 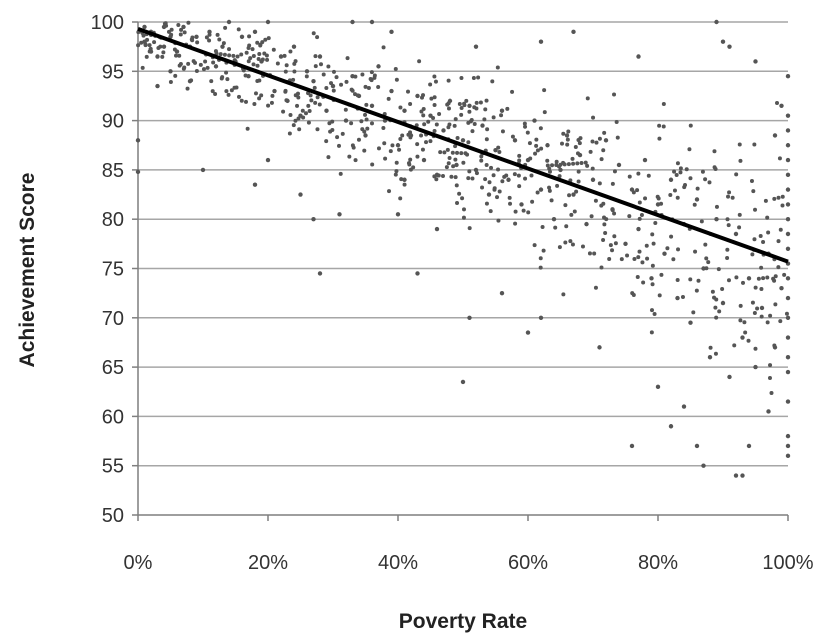 I want to click on x-tick-label: 0%, so click(x=138, y=563).